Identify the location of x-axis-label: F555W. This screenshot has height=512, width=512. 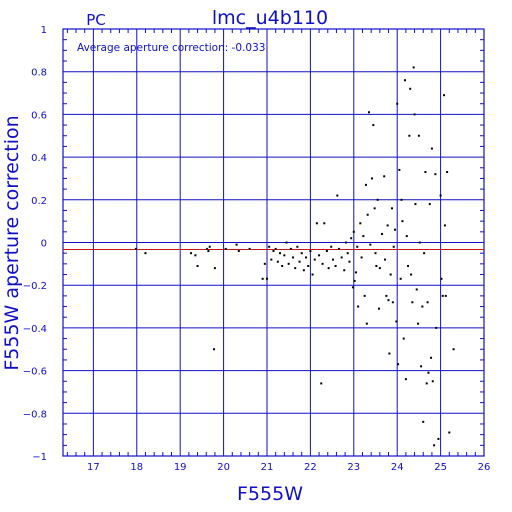
(270, 494).